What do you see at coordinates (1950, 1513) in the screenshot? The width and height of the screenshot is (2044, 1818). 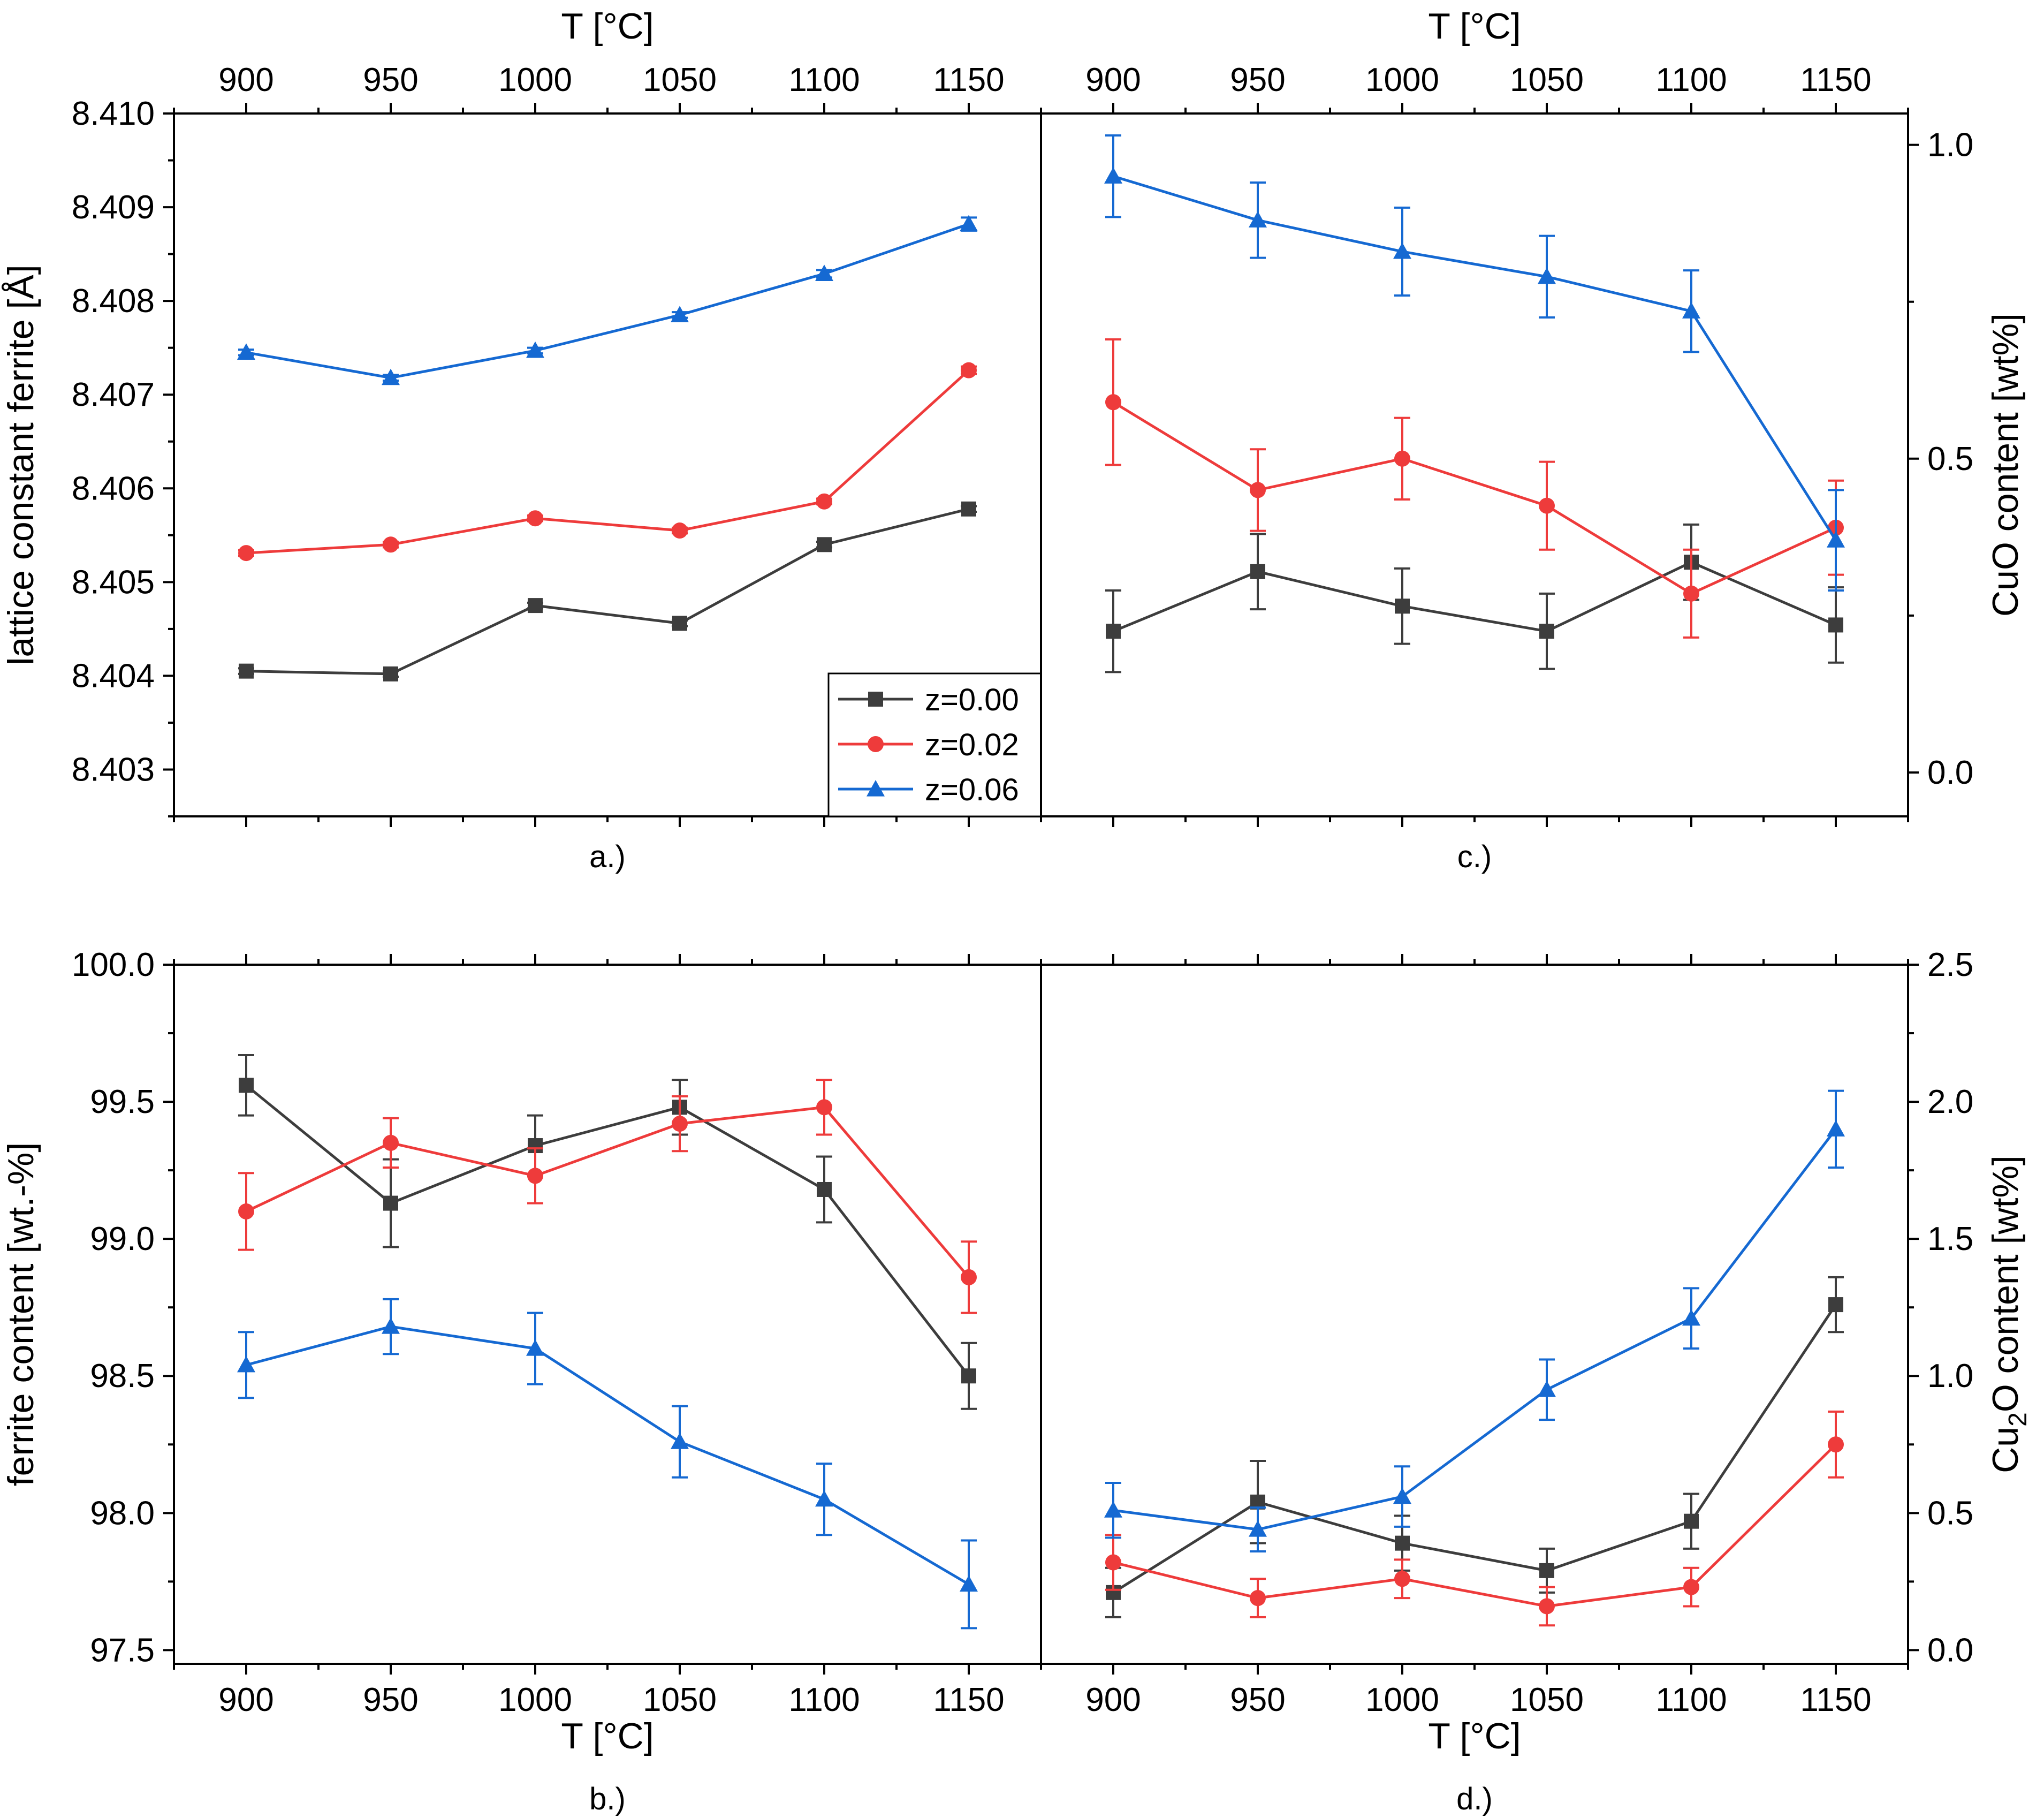 I see `y-tick-label: 0.5` at bounding box center [1950, 1513].